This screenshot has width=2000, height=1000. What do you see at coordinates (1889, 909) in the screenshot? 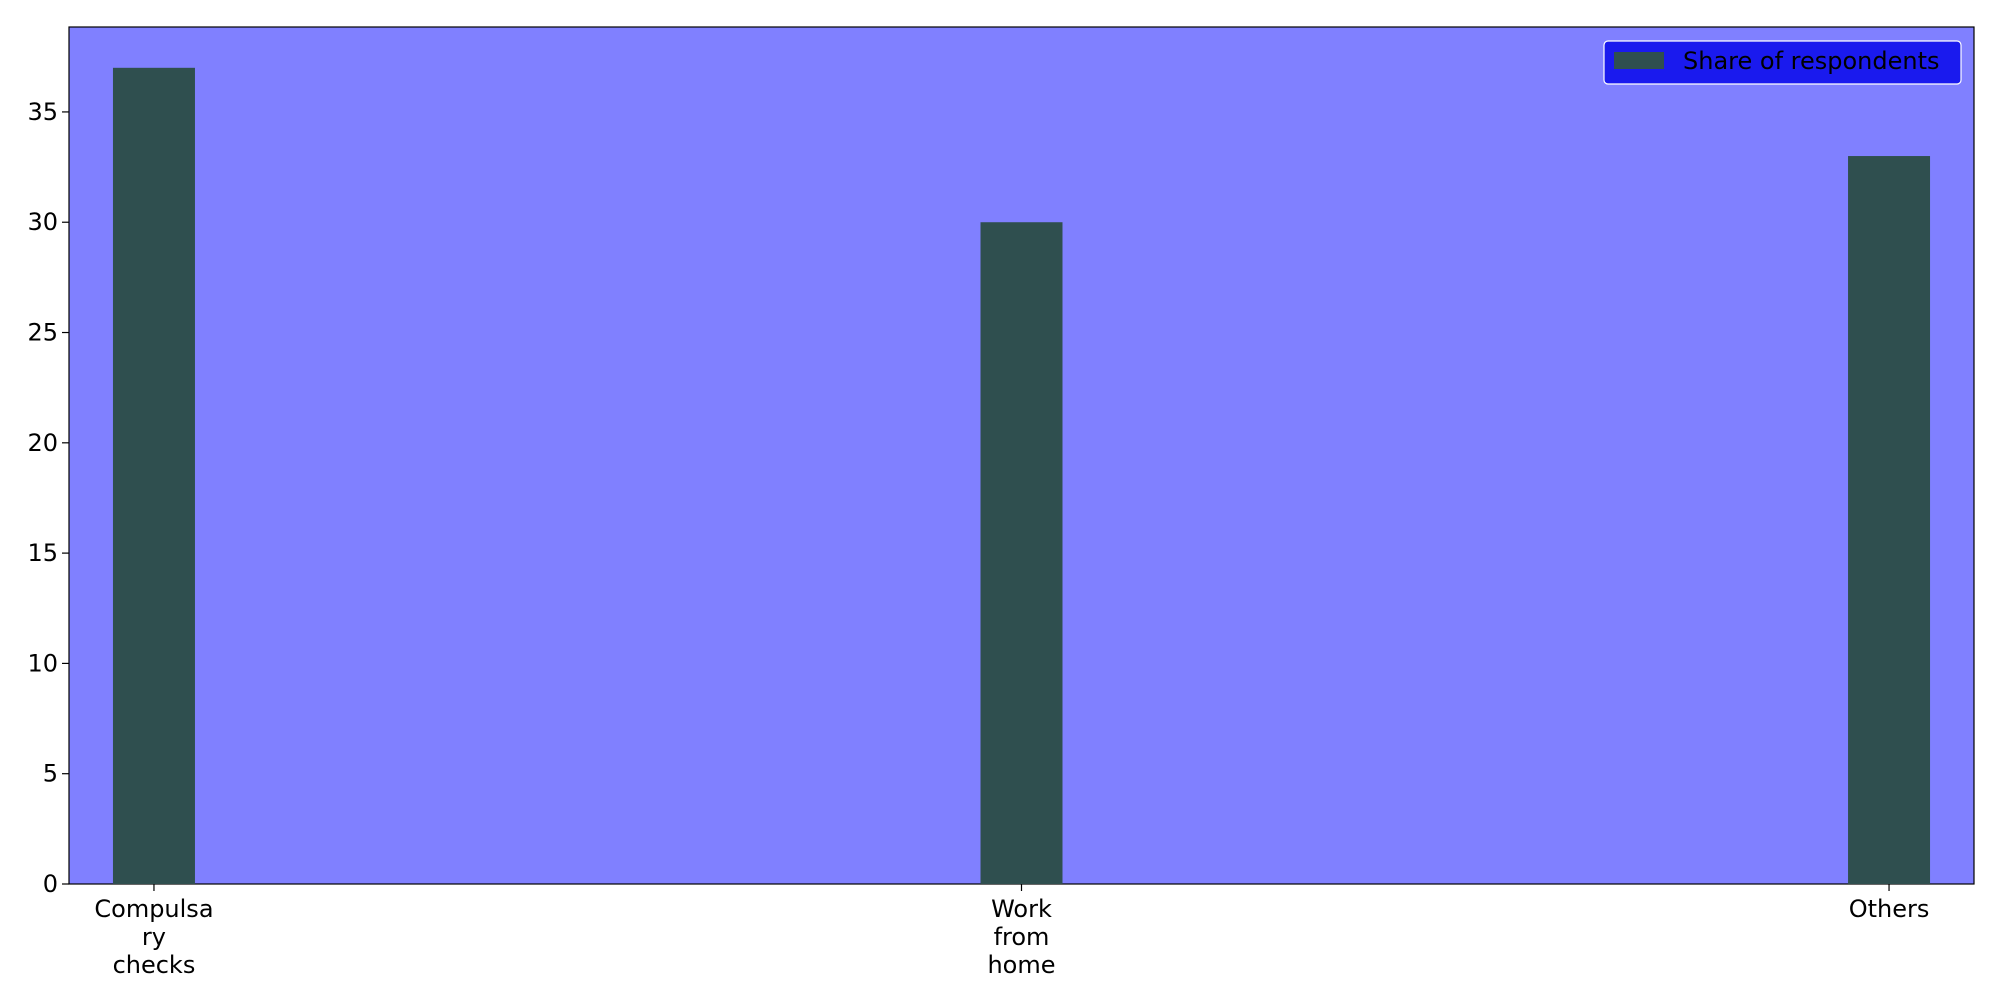
I see `x-tick-label: Others` at bounding box center [1889, 909].